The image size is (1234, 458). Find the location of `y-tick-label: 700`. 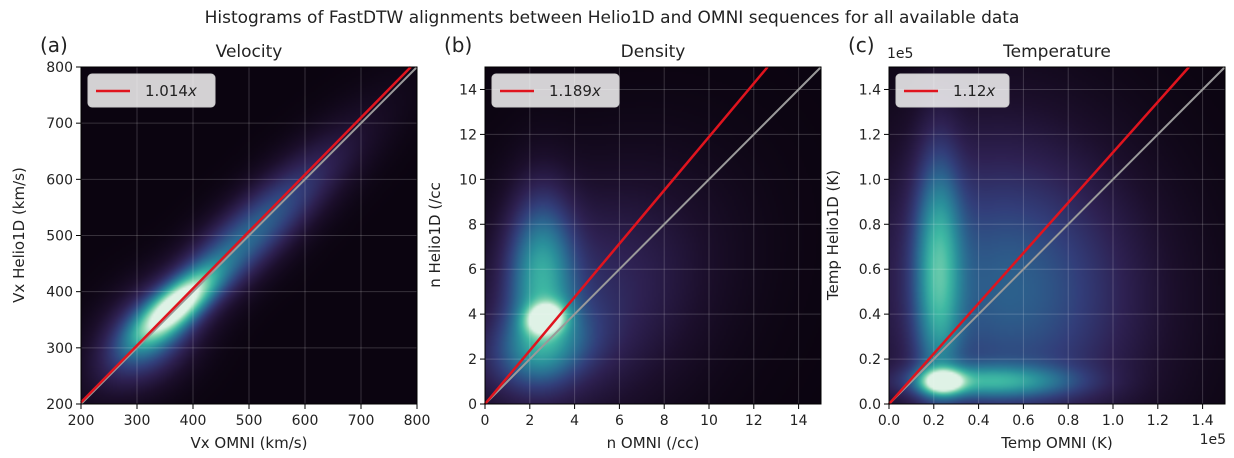

y-tick-label: 700 is located at coordinates (59, 124).